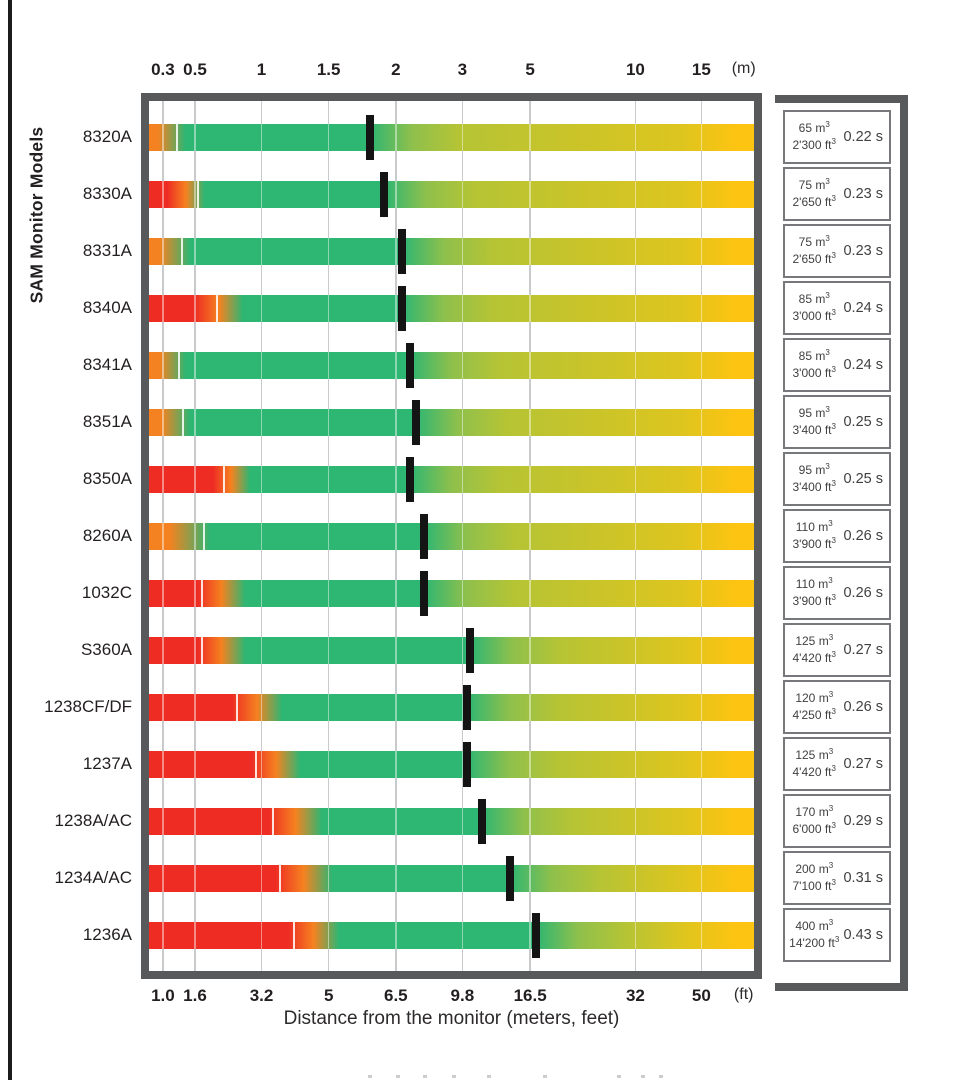 Image resolution: width=953 pixels, height=1080 pixels. What do you see at coordinates (837, 194) in the screenshot?
I see `spec-box-8330A: 75 m3 2'650 ft3 0.23 s` at bounding box center [837, 194].